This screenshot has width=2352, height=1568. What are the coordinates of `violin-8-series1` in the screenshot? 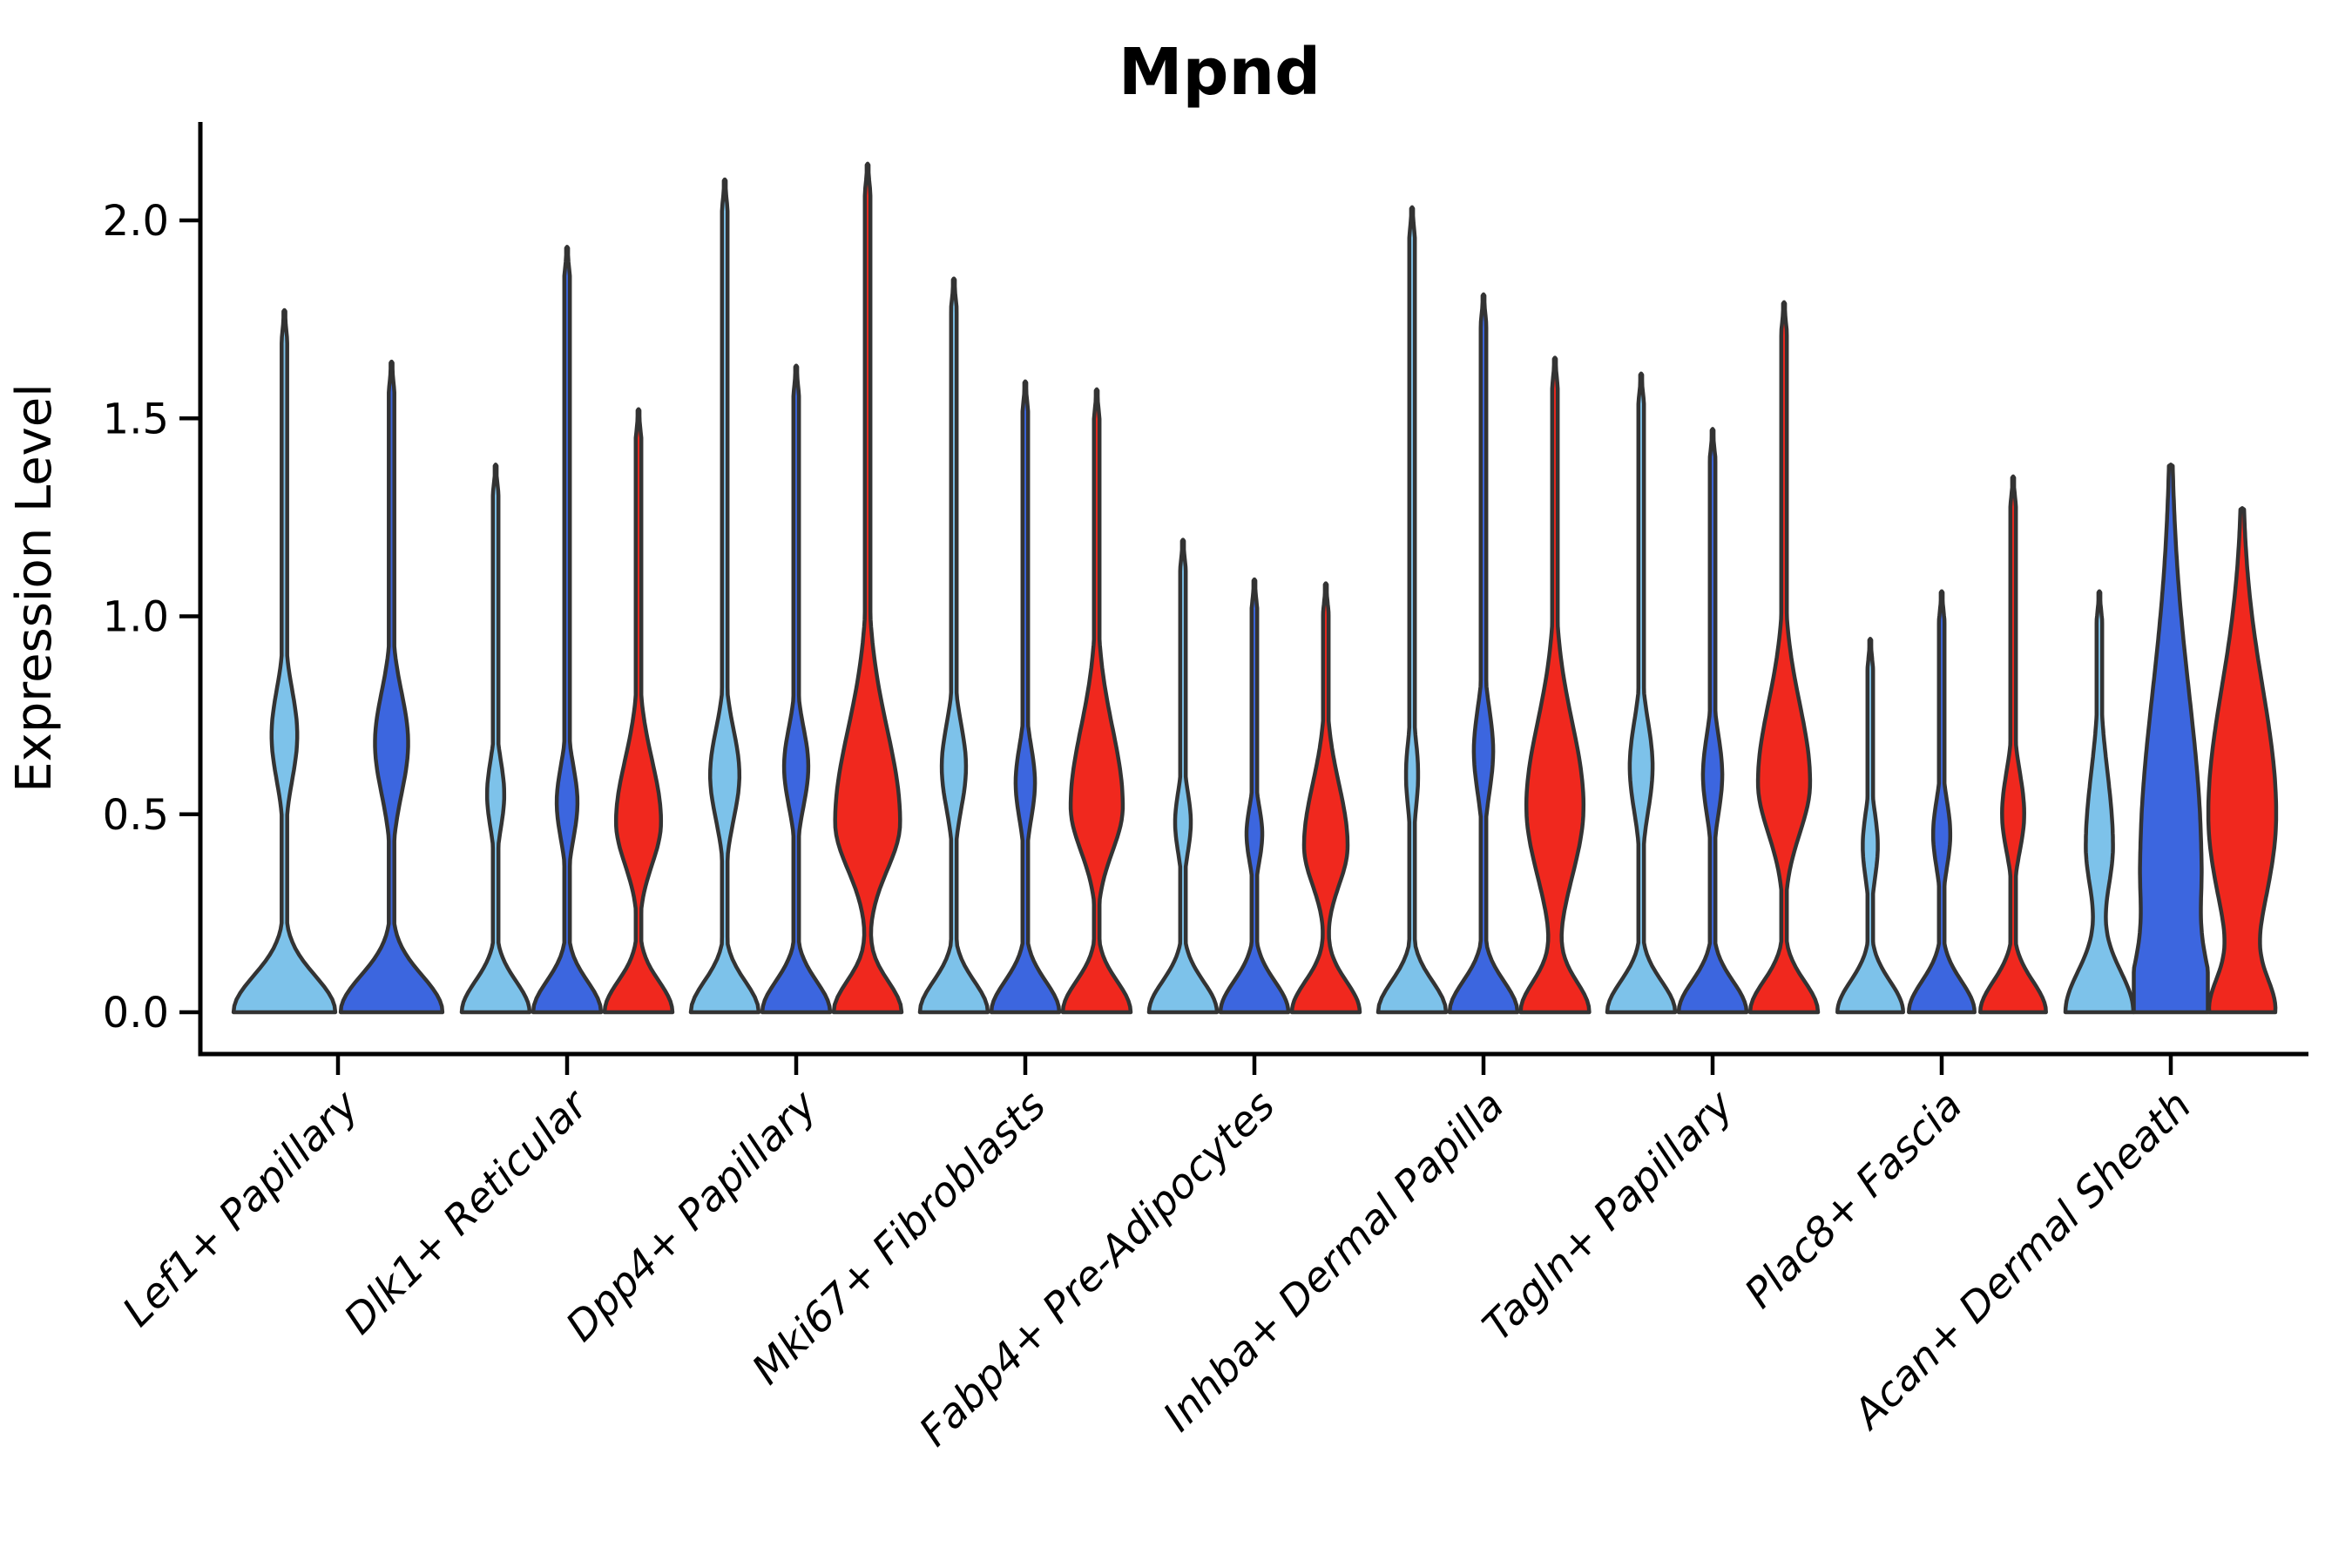 It's located at (2099, 802).